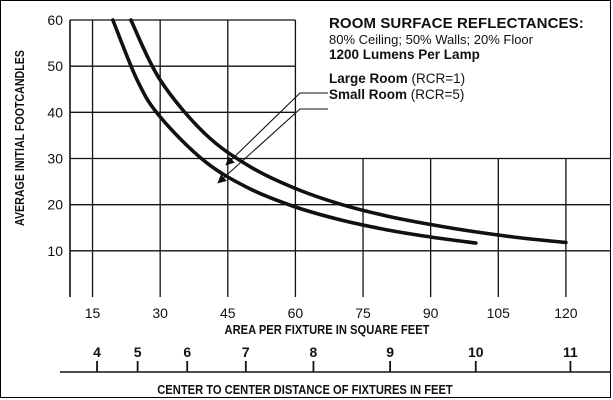 Image resolution: width=613 pixels, height=400 pixels. What do you see at coordinates (93, 313) in the screenshot?
I see `x-tick-label: 15` at bounding box center [93, 313].